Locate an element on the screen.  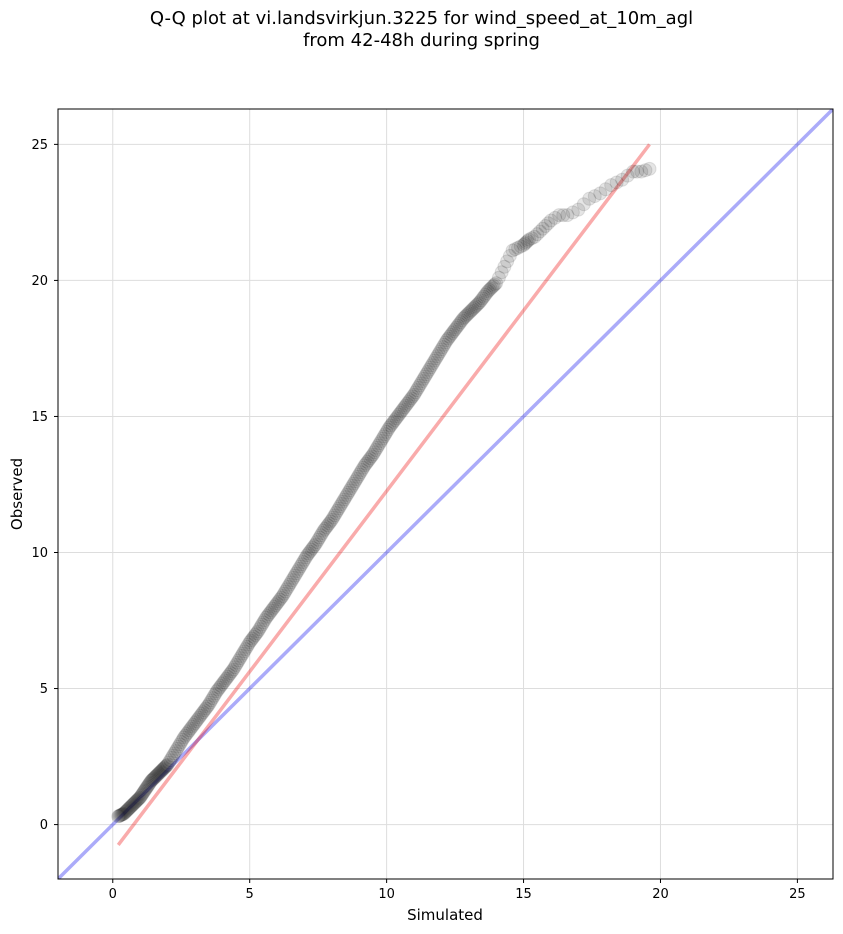
y-tick-label-5: 25 is located at coordinates (39, 145).